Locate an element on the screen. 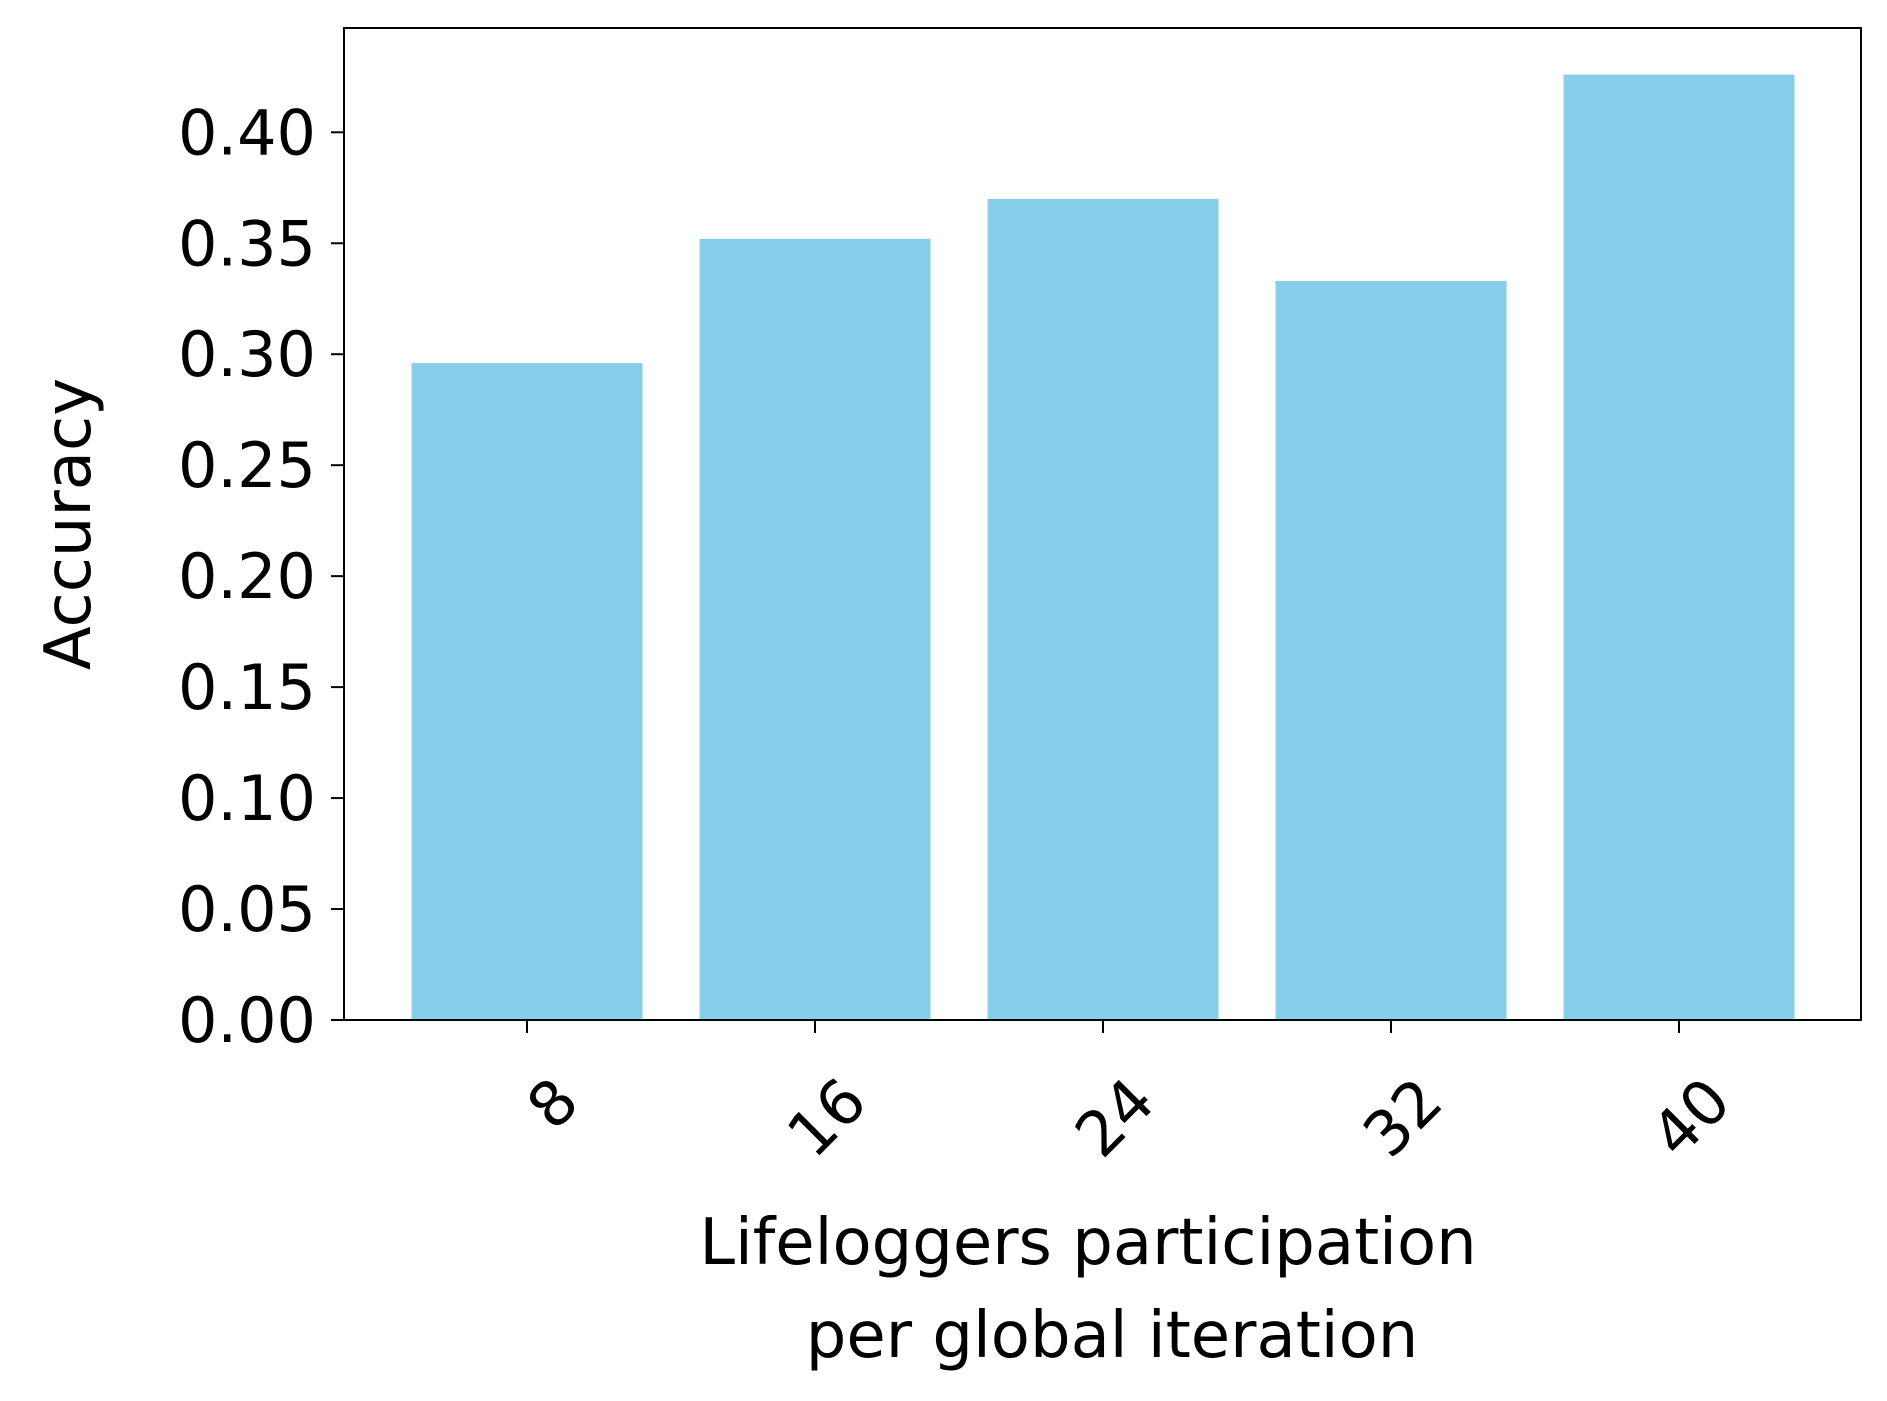 Image resolution: width=1887 pixels, height=1401 pixels. x-axis: 8 16 24 32 40 is located at coordinates (1128, 1095).